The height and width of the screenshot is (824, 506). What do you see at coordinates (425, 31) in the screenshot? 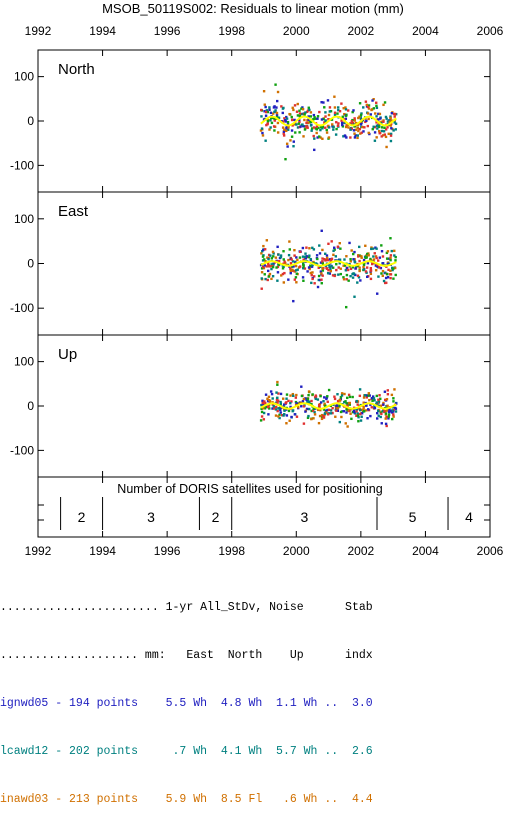
I see `top-tick-label: 2004` at bounding box center [425, 31].